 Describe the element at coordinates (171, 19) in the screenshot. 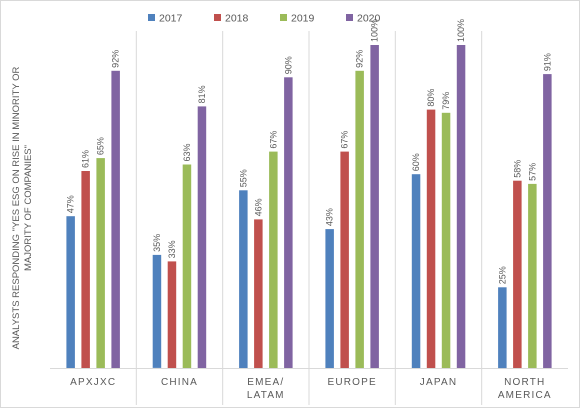

I see `legend-label: 2017` at that location.